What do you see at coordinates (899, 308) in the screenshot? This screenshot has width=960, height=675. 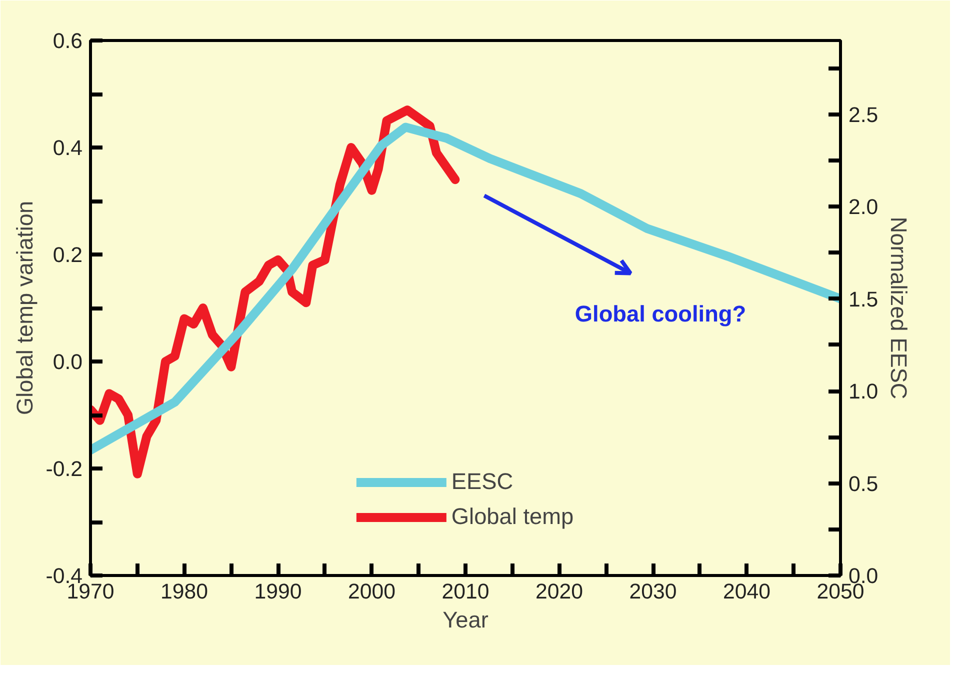 I see `y2-axis-title: Normalized EESC` at bounding box center [899, 308].